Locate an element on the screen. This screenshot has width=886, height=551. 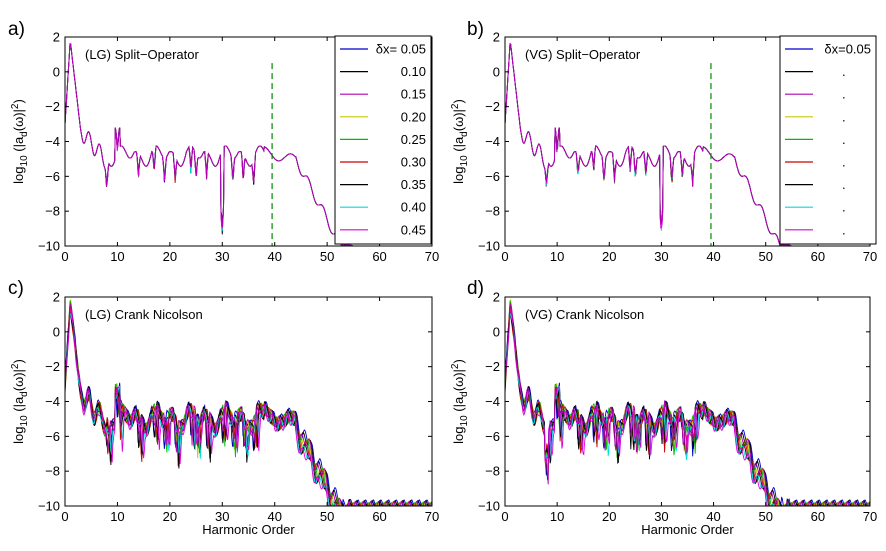
panel-title: (VG) Crank Nicolson is located at coordinates (584, 314).